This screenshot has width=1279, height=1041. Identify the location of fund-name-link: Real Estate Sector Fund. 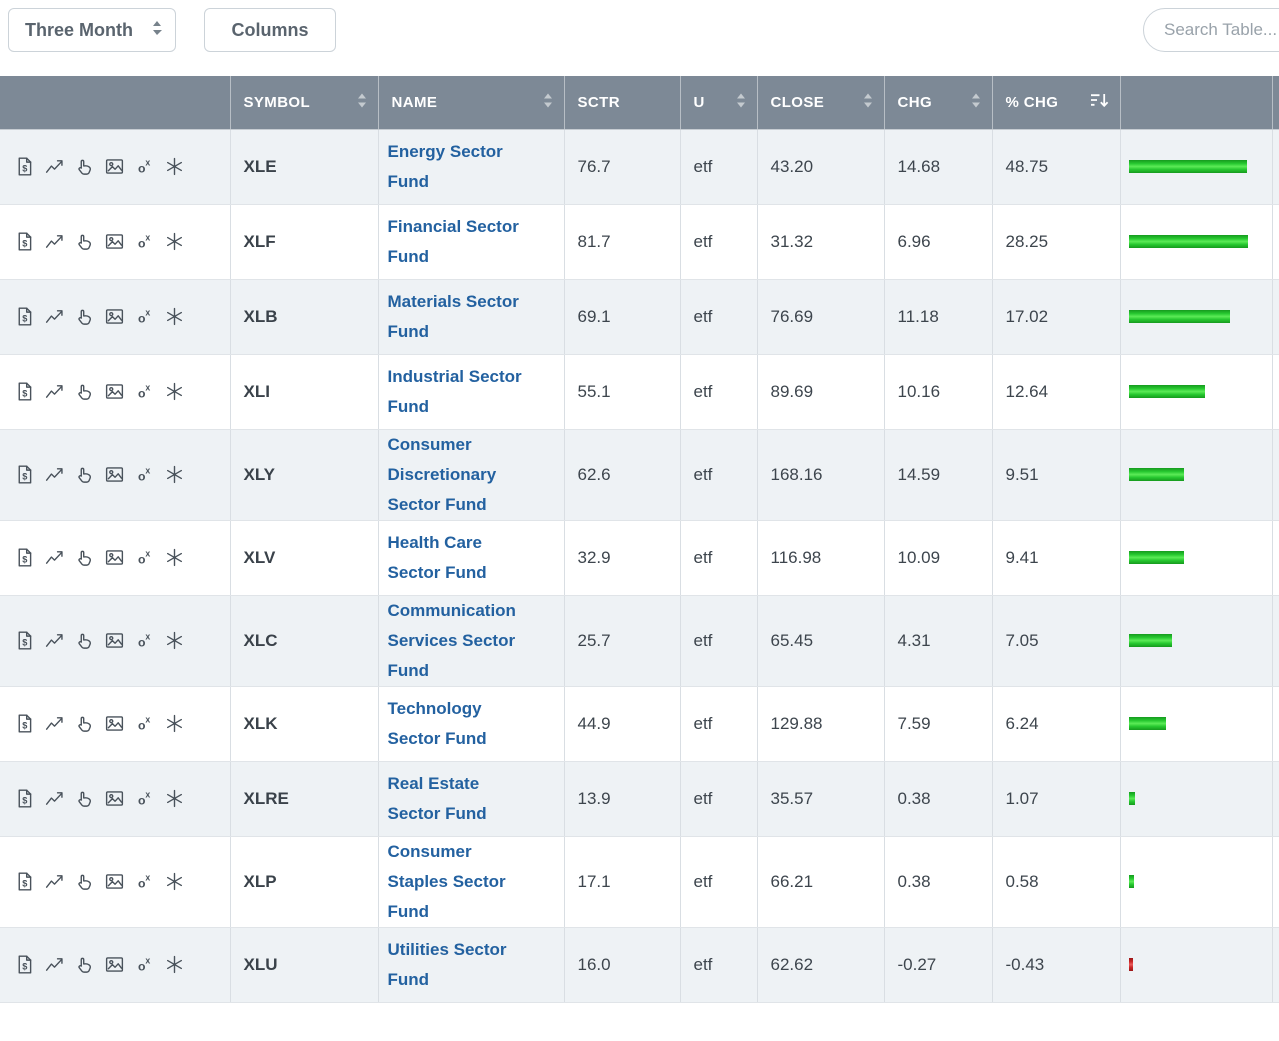
(437, 798).